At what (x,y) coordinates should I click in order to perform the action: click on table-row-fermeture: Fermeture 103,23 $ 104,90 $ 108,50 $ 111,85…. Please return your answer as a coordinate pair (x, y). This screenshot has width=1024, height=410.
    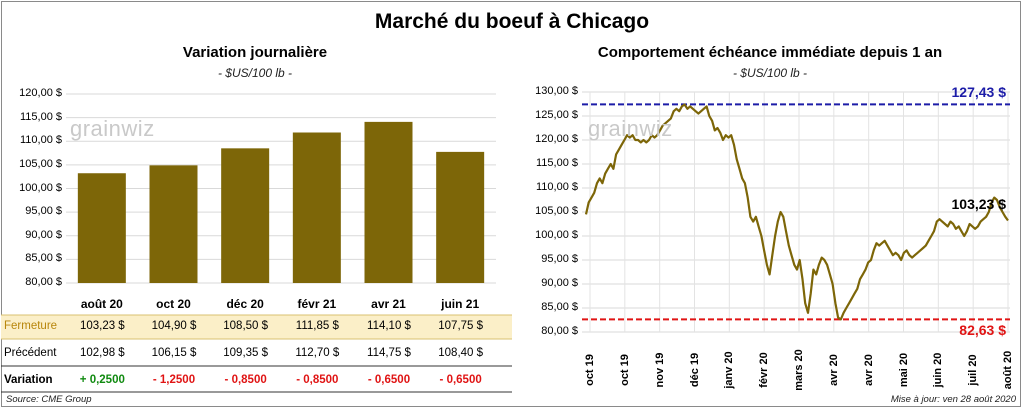
    Looking at the image, I should click on (255, 326).